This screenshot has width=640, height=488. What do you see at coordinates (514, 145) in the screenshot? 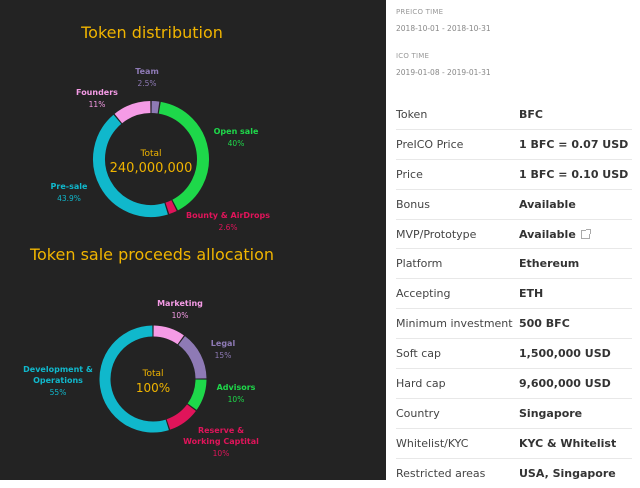
I see `detail-row: PreICO Price 1 BFC = 0.07 USD` at bounding box center [514, 145].